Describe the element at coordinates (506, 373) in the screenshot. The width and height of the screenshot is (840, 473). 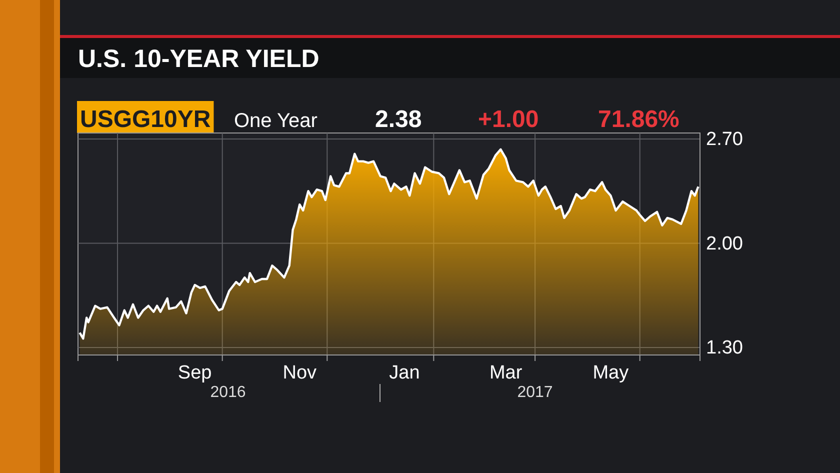
I see `x-tick-label: Mar` at that location.